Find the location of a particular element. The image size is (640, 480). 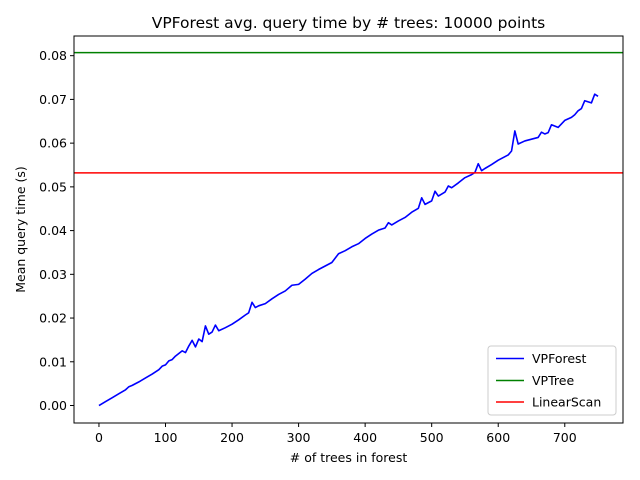

x-tick-label: 400 is located at coordinates (365, 437).